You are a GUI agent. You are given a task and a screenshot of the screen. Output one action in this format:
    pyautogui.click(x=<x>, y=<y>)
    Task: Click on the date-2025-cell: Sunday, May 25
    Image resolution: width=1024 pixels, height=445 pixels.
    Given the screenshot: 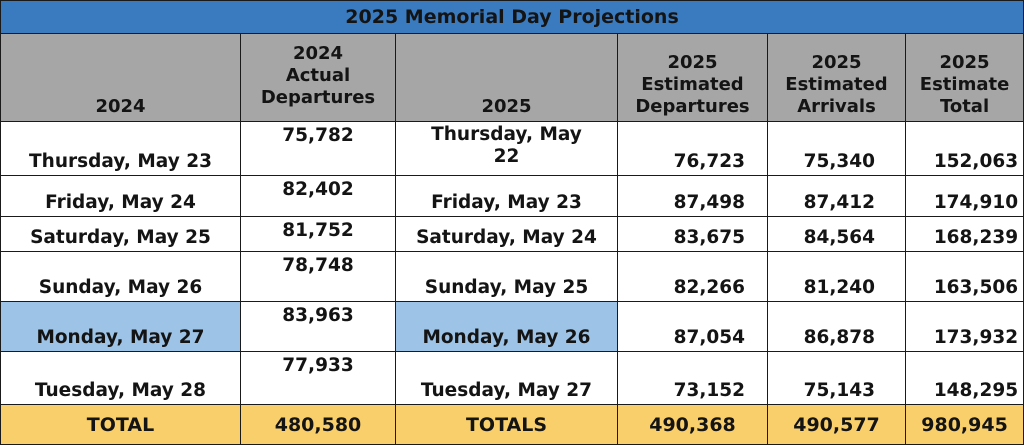 What is the action you would take?
    pyautogui.click(x=506, y=276)
    